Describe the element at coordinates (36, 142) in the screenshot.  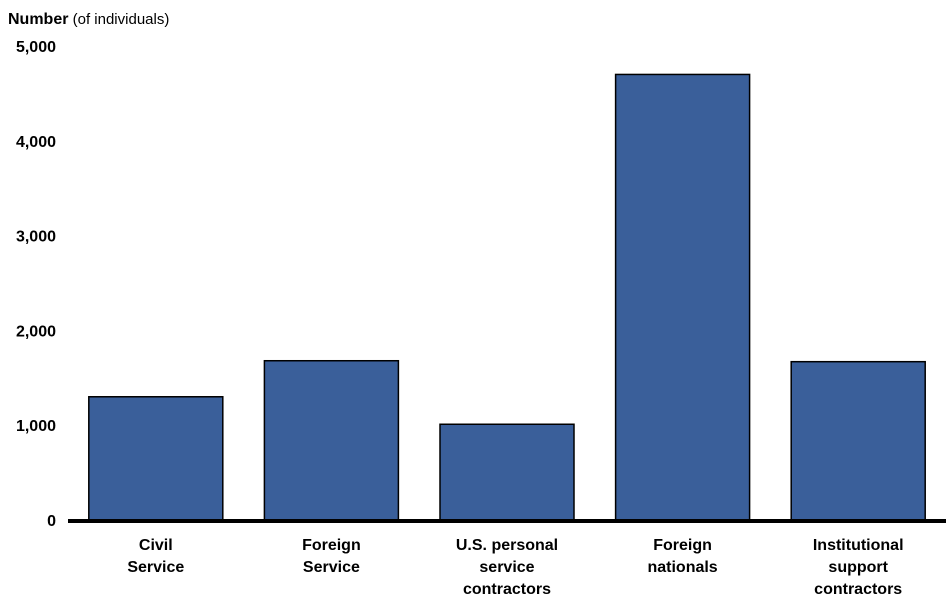
I see `y-tick-label: 4,000` at that location.